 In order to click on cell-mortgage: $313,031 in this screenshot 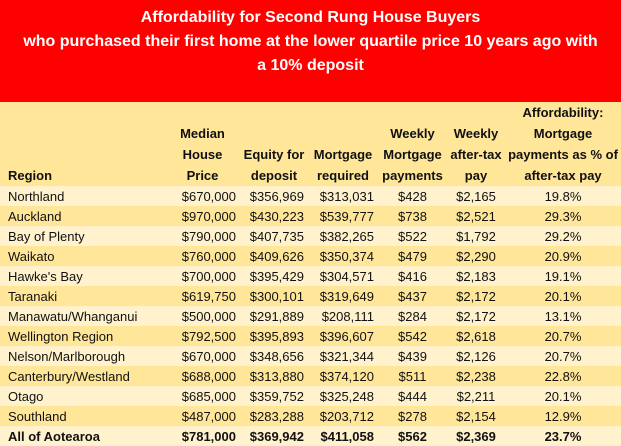, I will do `click(346, 196)`.